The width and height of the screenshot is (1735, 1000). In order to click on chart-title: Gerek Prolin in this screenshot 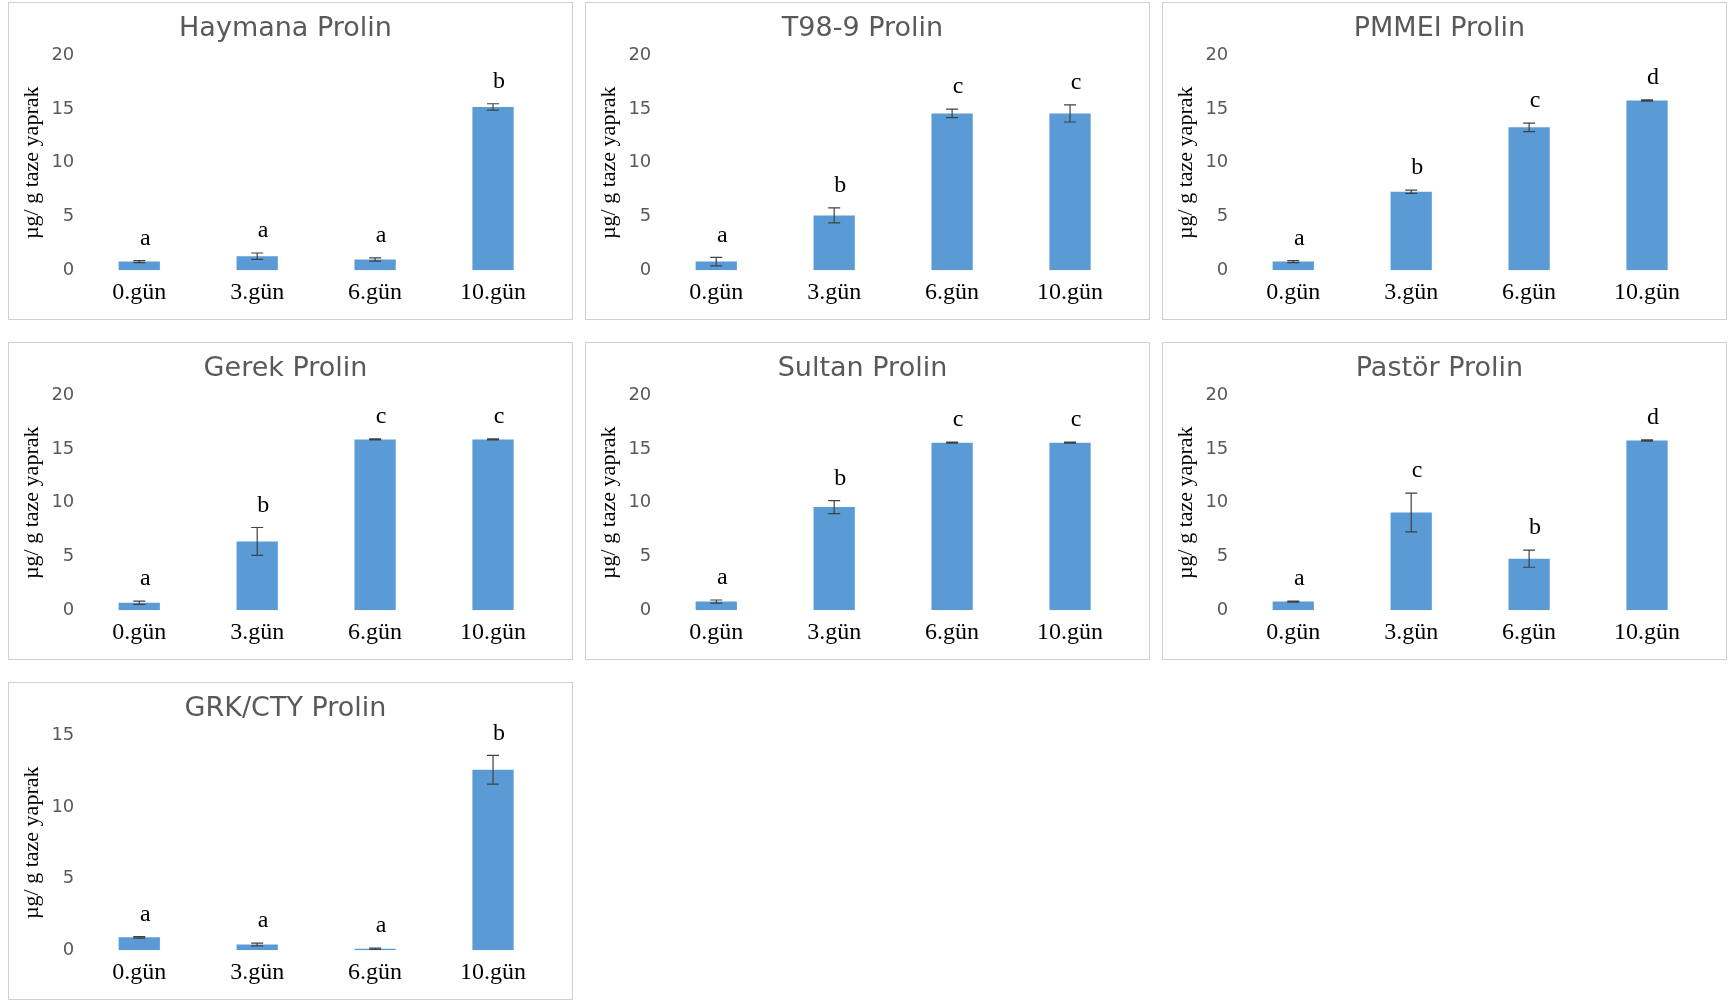, I will do `click(285, 367)`.